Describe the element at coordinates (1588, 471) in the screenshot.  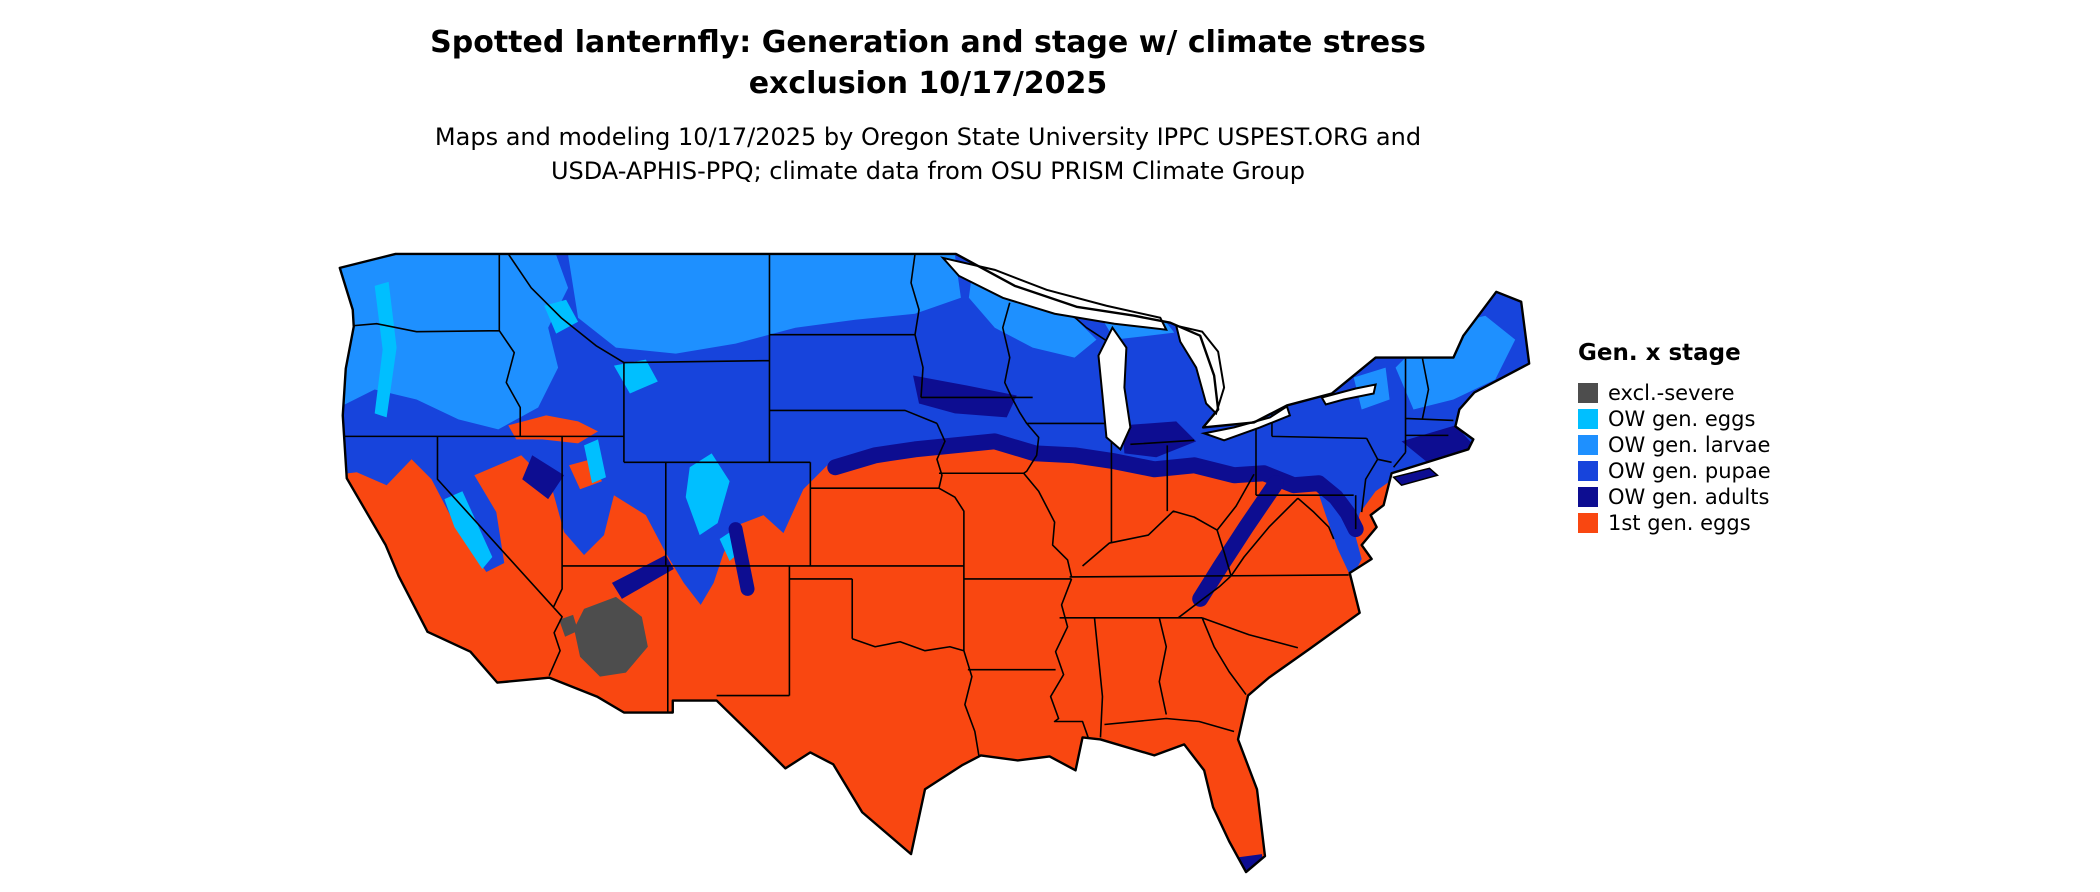
I see `legend-swatch-ow-pupae` at that location.